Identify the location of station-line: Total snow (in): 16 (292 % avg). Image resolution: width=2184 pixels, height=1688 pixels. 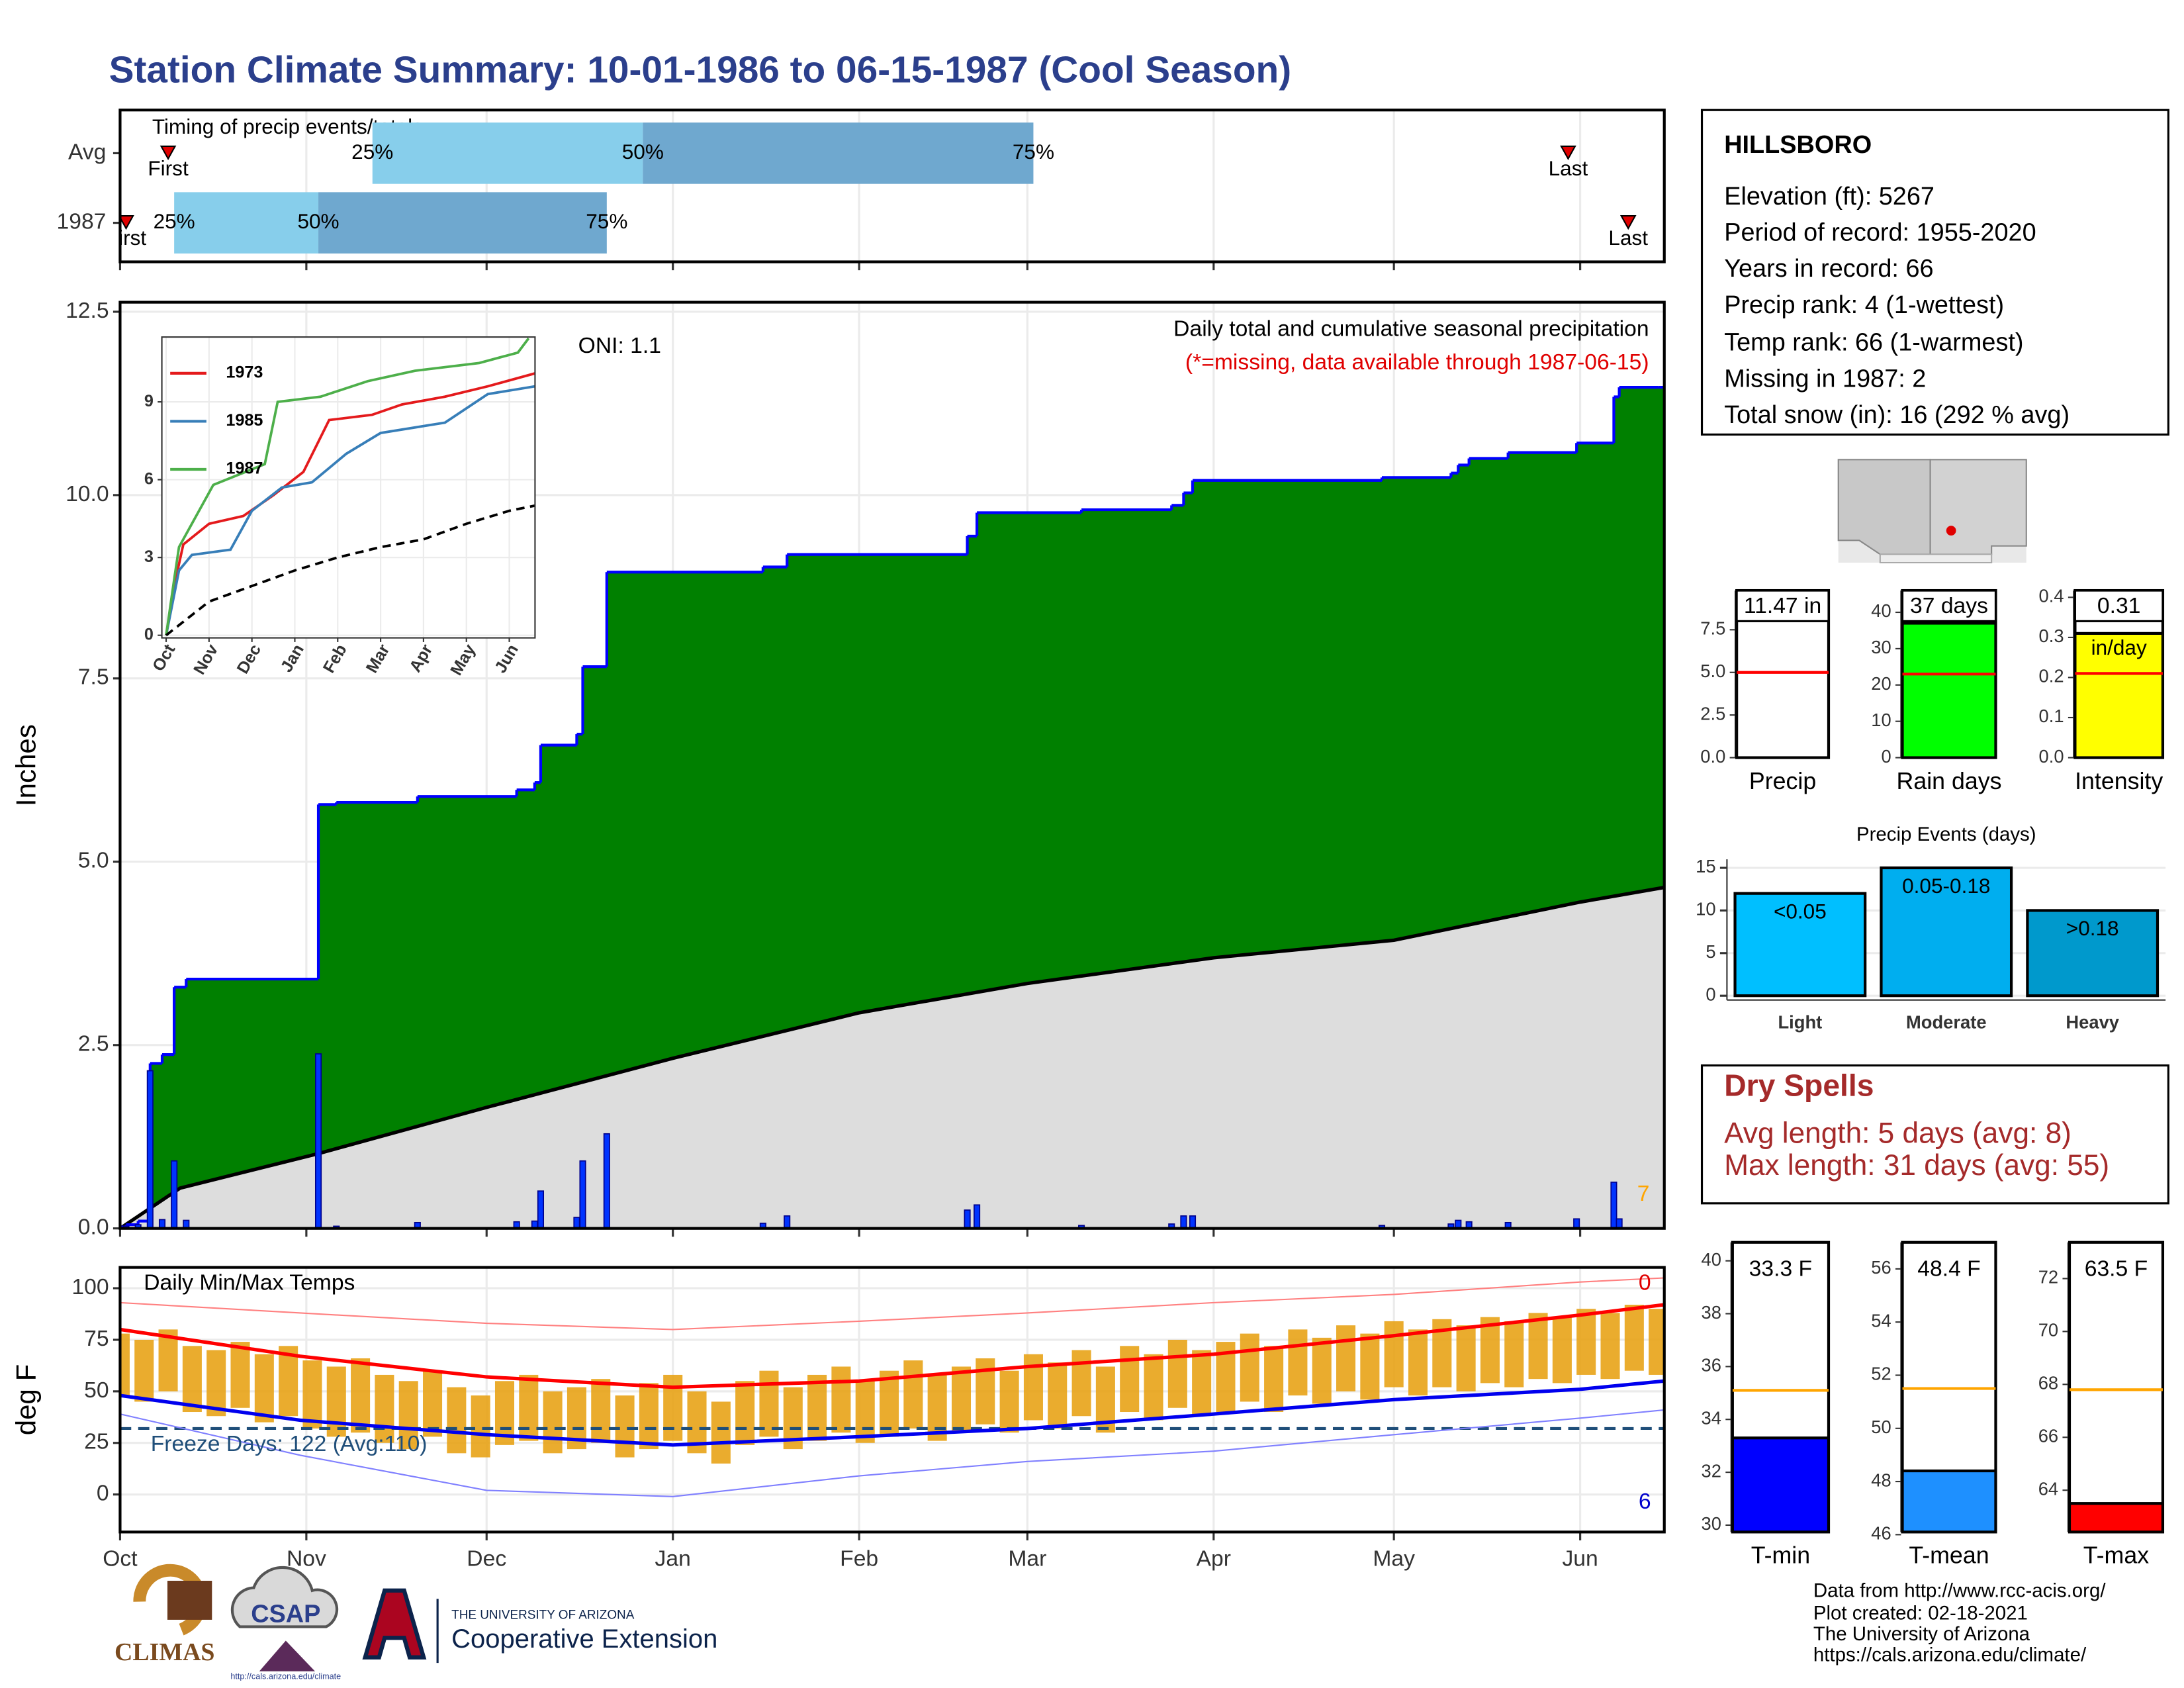
(1897, 415).